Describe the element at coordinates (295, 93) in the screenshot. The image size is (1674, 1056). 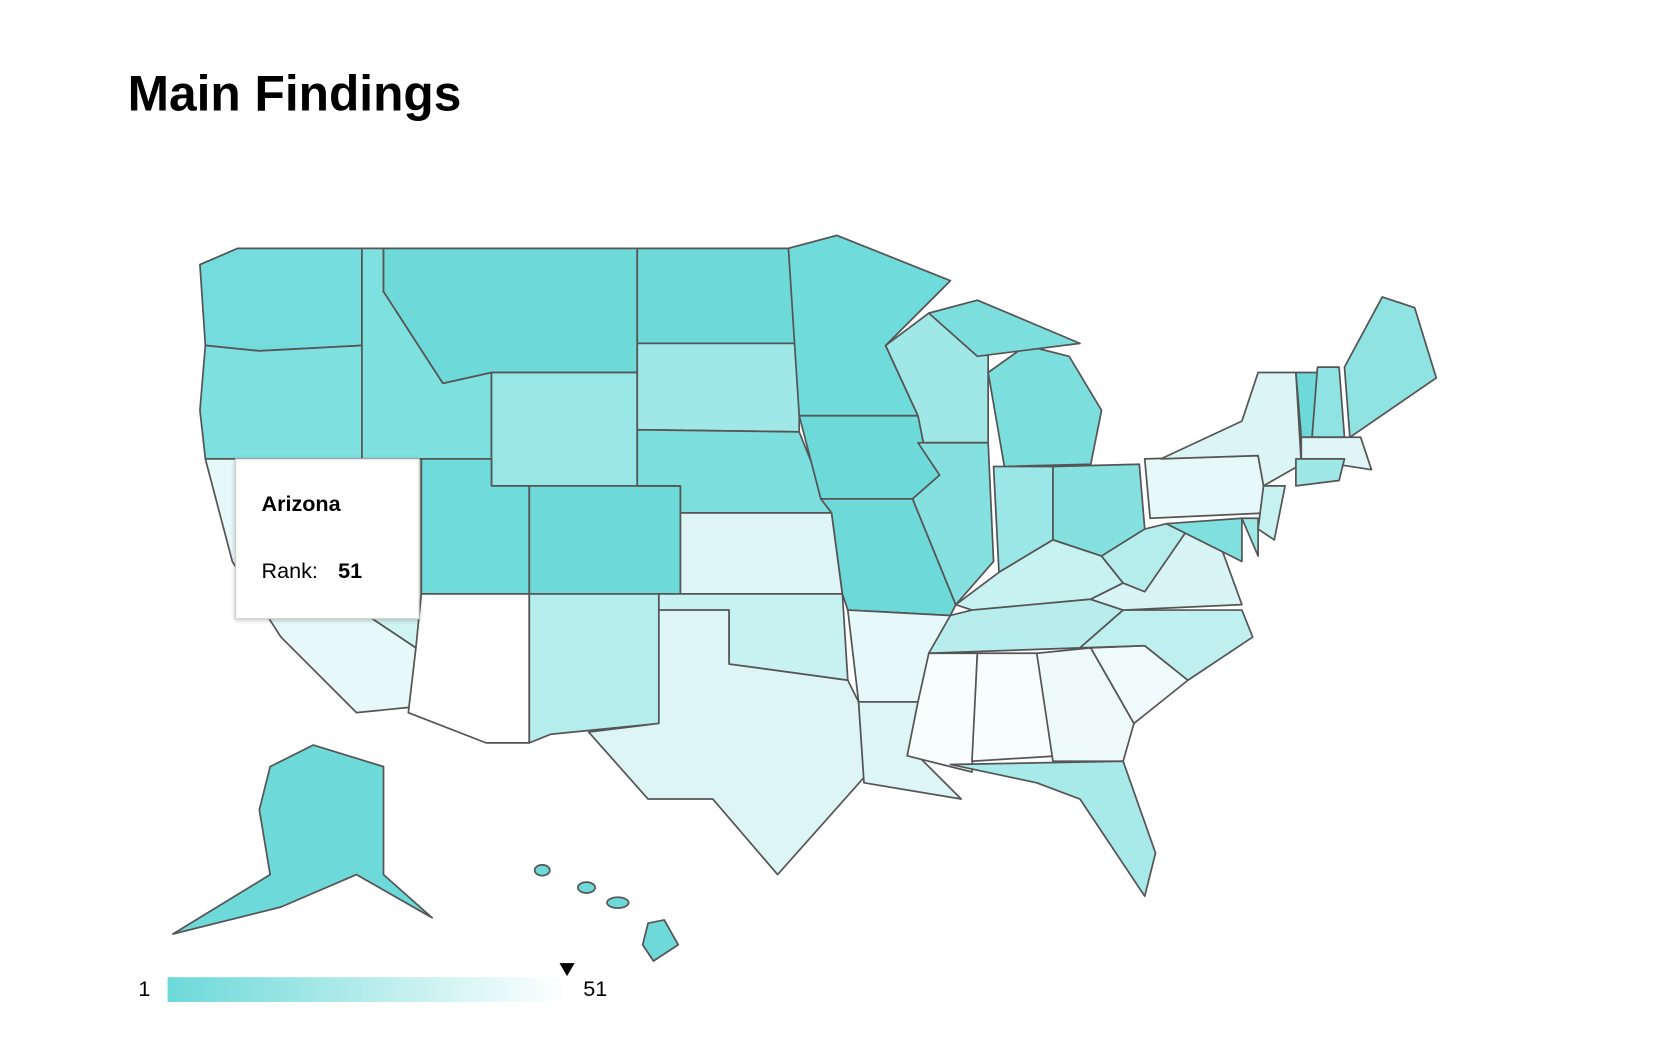
I see `page-title: Main Findings` at that location.